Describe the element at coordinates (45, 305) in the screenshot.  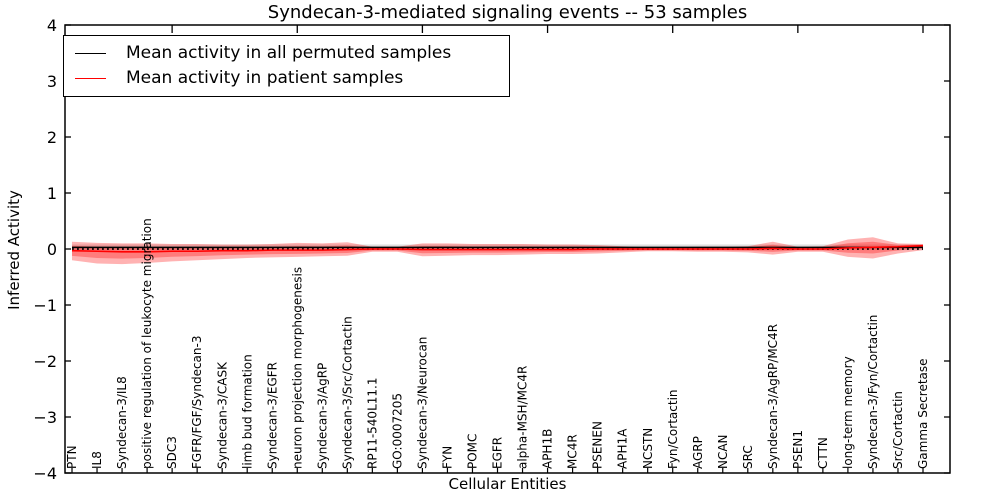
I see `y-tick-label: −1` at that location.